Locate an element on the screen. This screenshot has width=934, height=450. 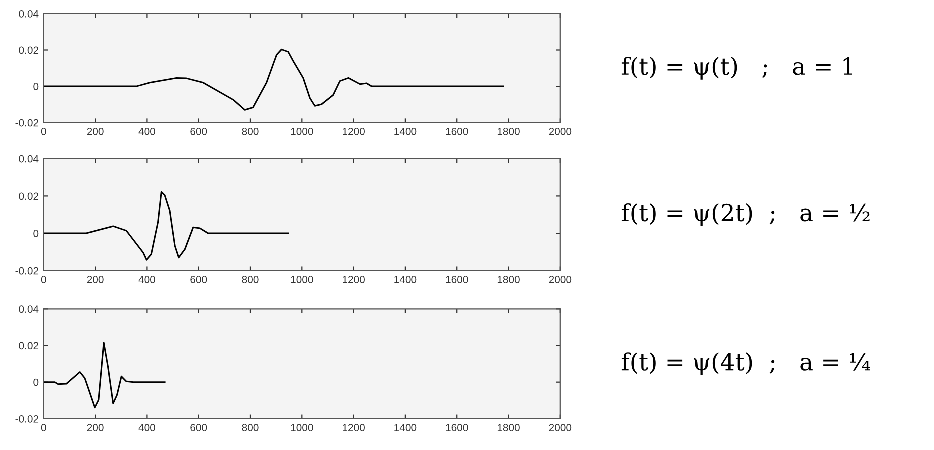
text: f(t) = ψ(4t) ; a = ¼ is located at coordinates (746, 364).